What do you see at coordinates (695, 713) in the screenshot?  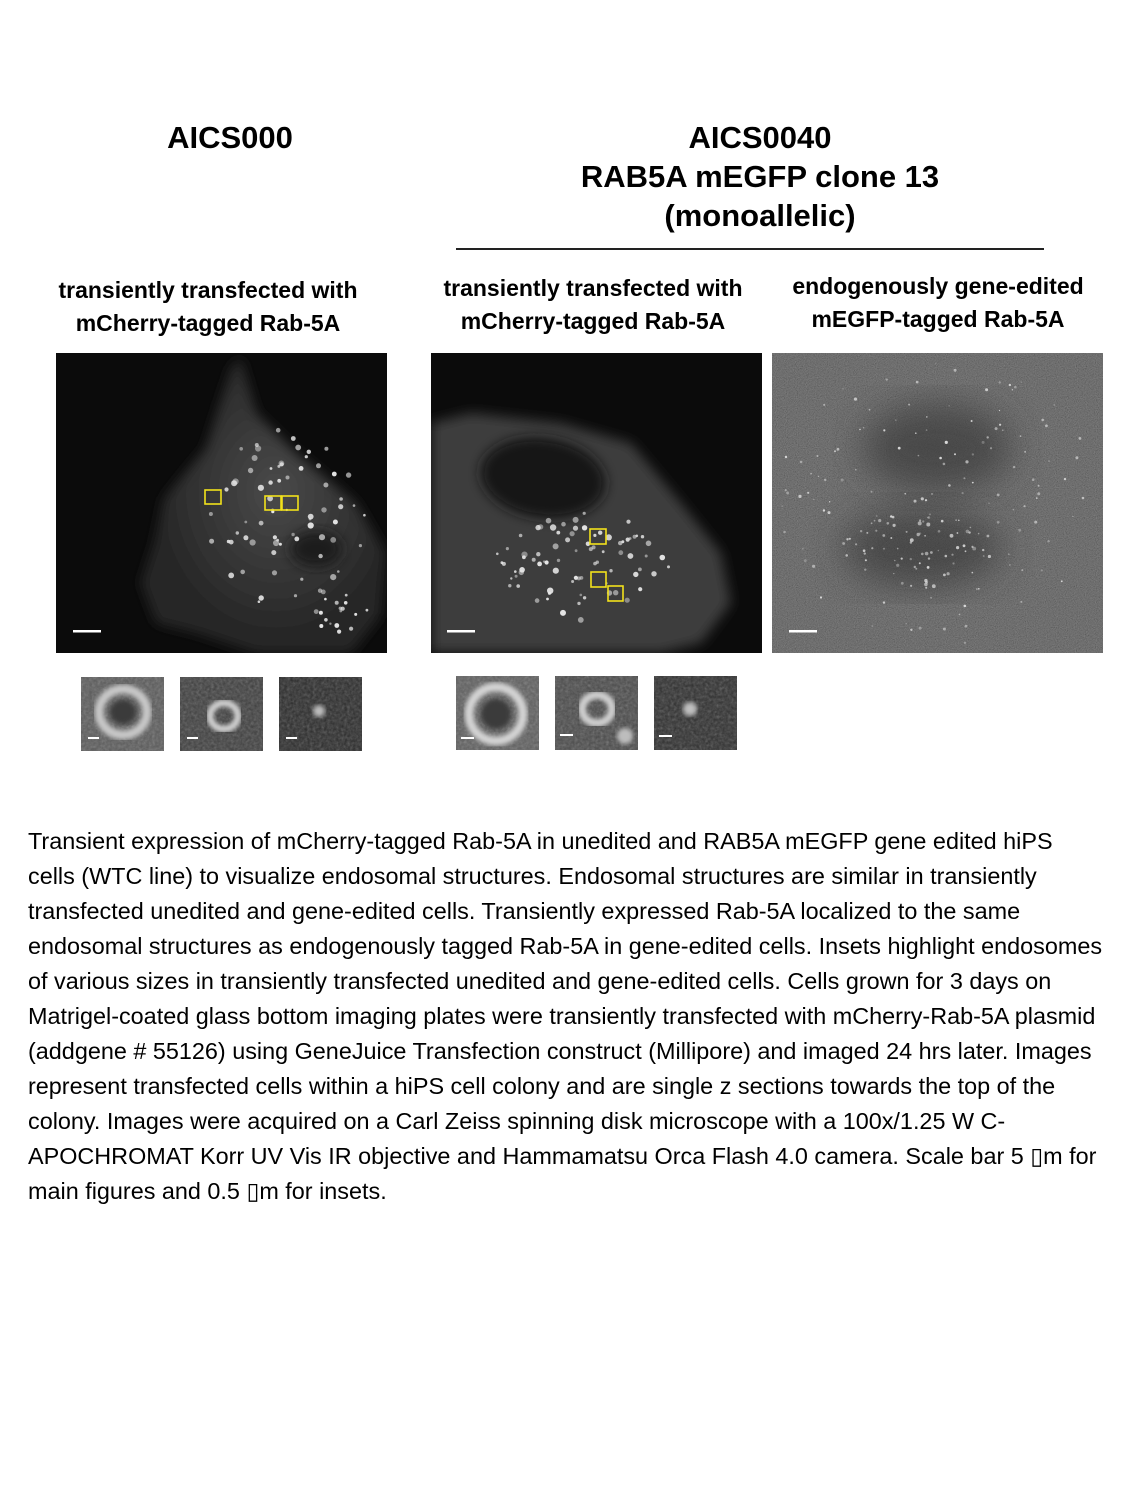 I see `inset-endosome-small` at bounding box center [695, 713].